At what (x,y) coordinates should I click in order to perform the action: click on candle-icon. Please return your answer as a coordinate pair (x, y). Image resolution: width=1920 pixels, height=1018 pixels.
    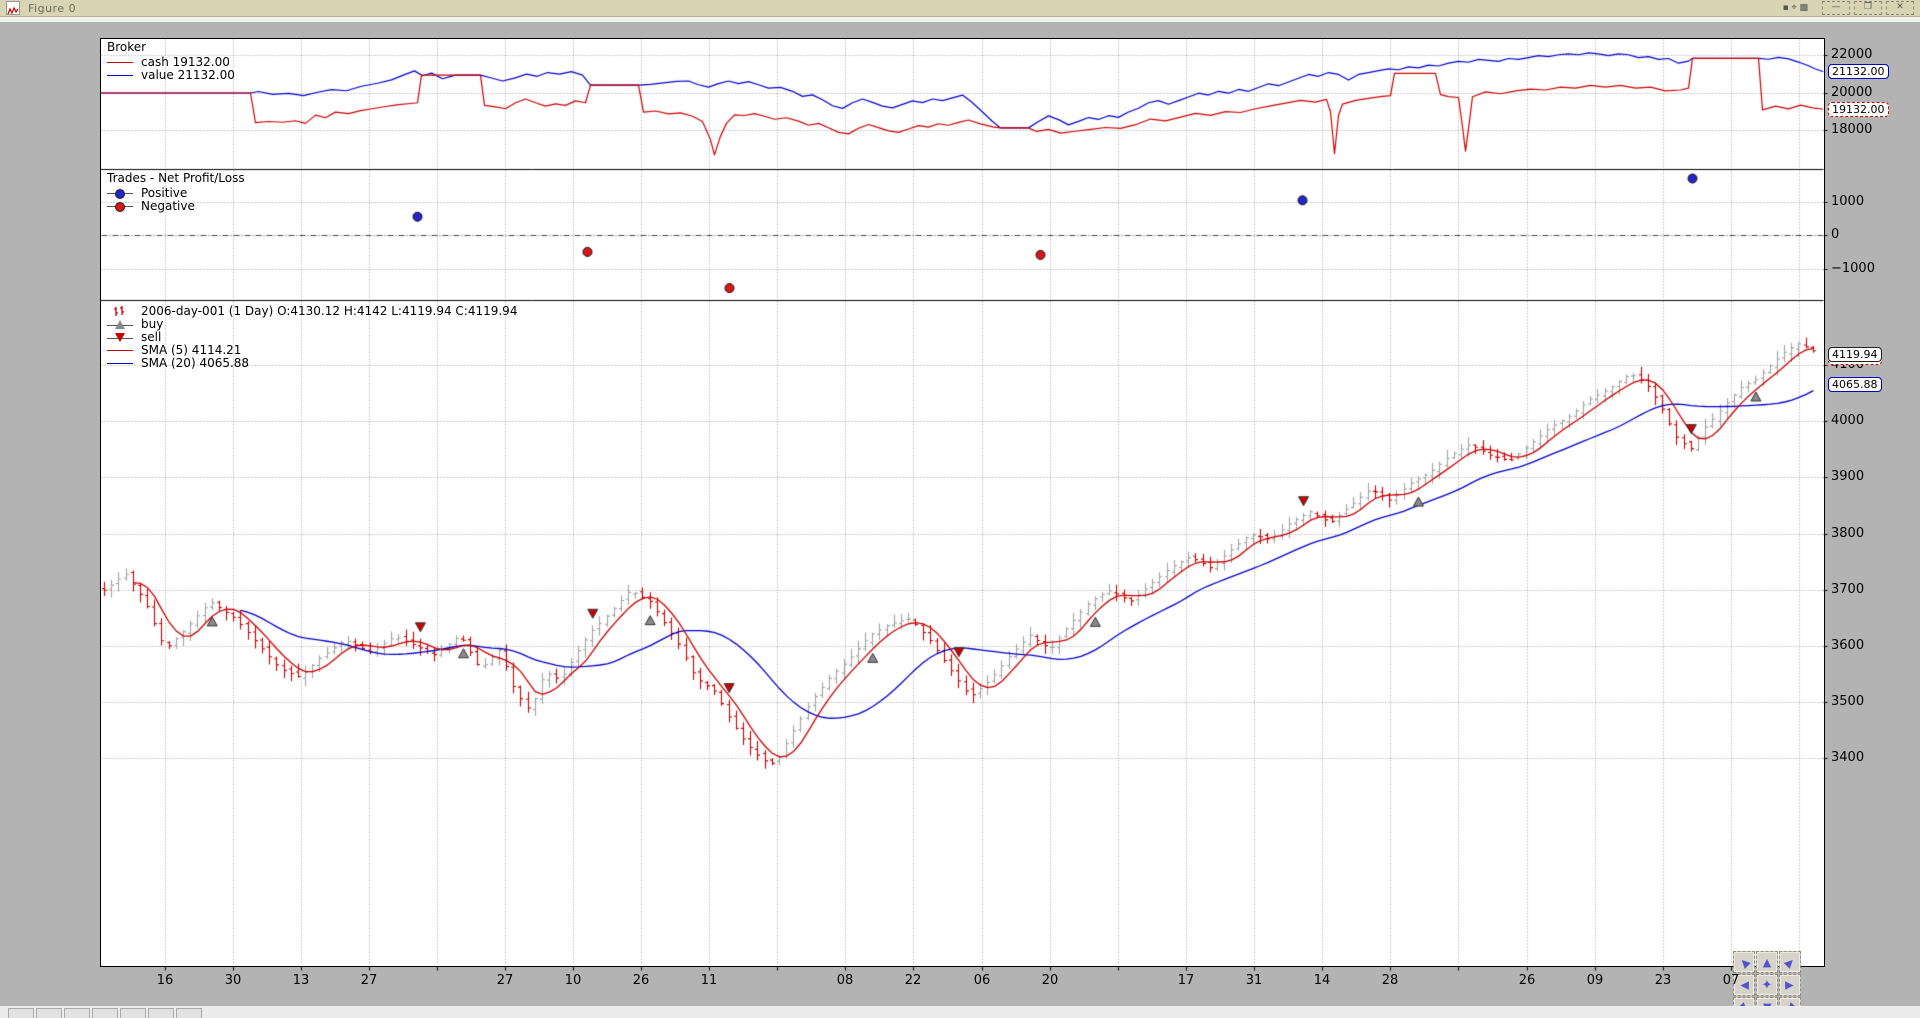
    Looking at the image, I should click on (120, 311).